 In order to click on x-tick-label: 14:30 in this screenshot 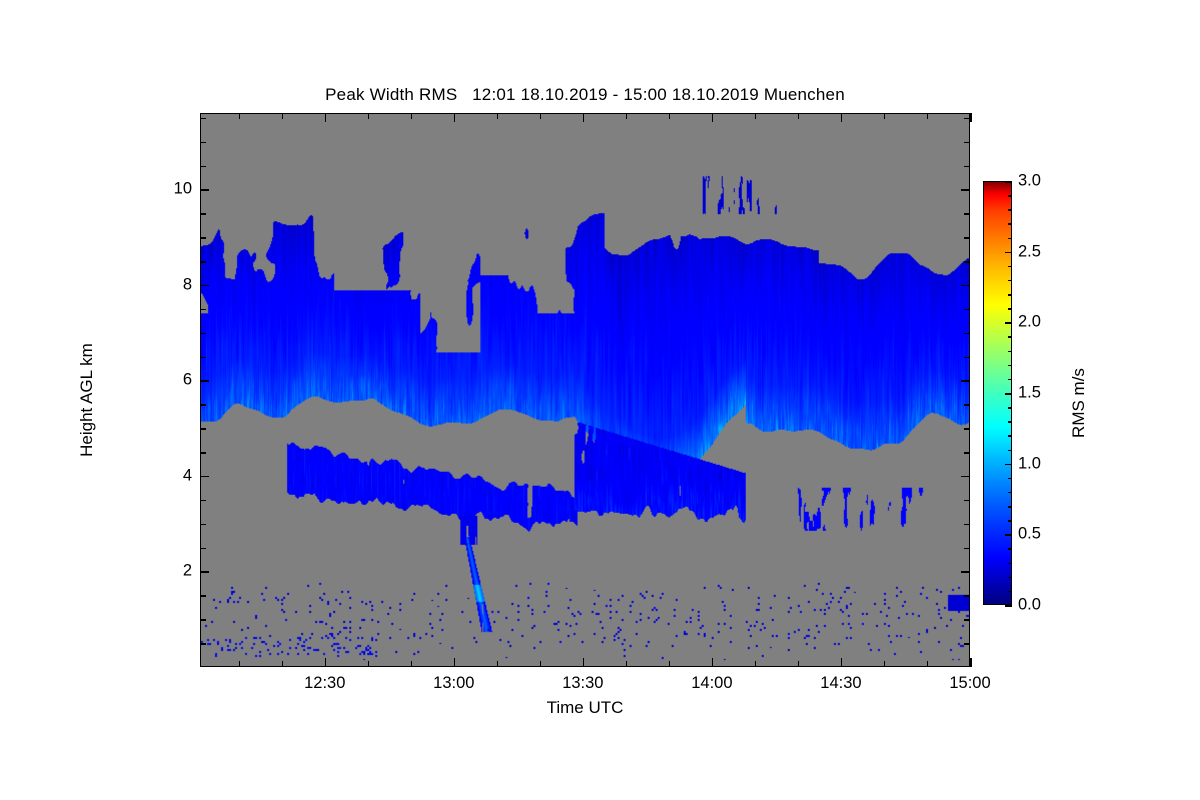, I will do `click(841, 683)`.